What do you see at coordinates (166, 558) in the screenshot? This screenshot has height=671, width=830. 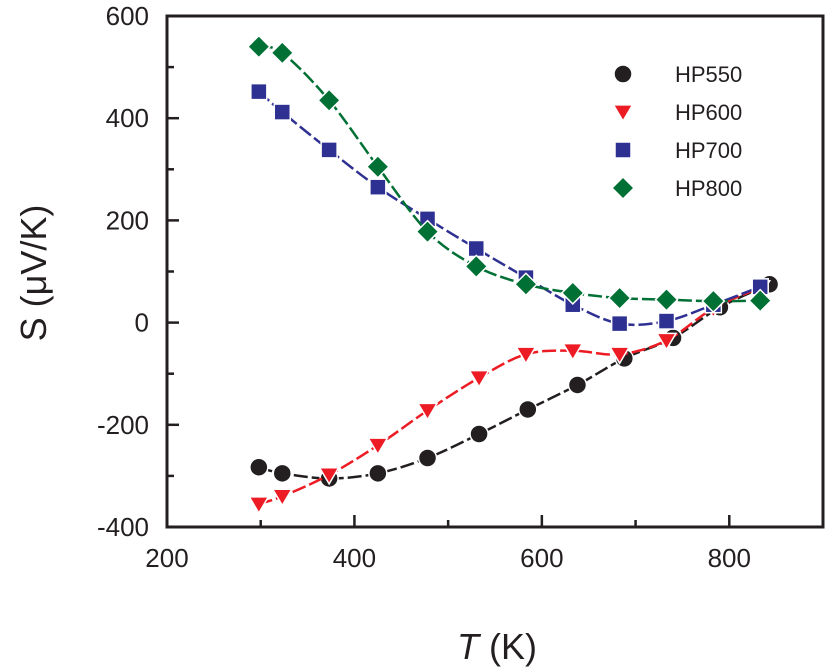 I see `x-tick-label: 200` at bounding box center [166, 558].